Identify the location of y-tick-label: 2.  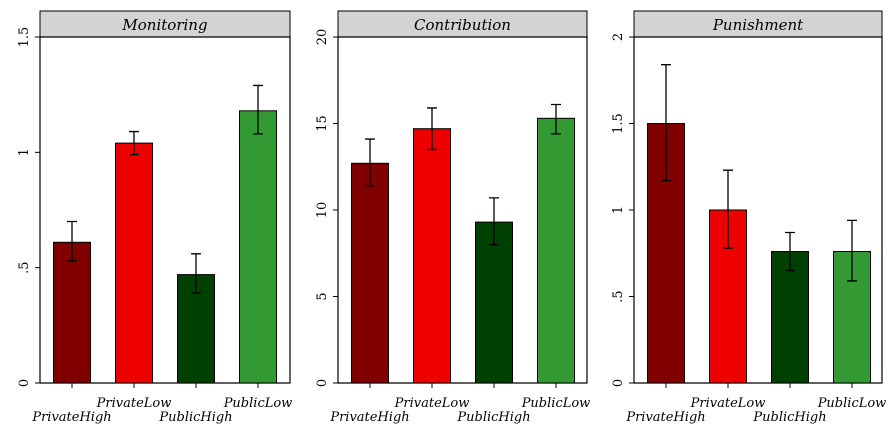
(618, 37).